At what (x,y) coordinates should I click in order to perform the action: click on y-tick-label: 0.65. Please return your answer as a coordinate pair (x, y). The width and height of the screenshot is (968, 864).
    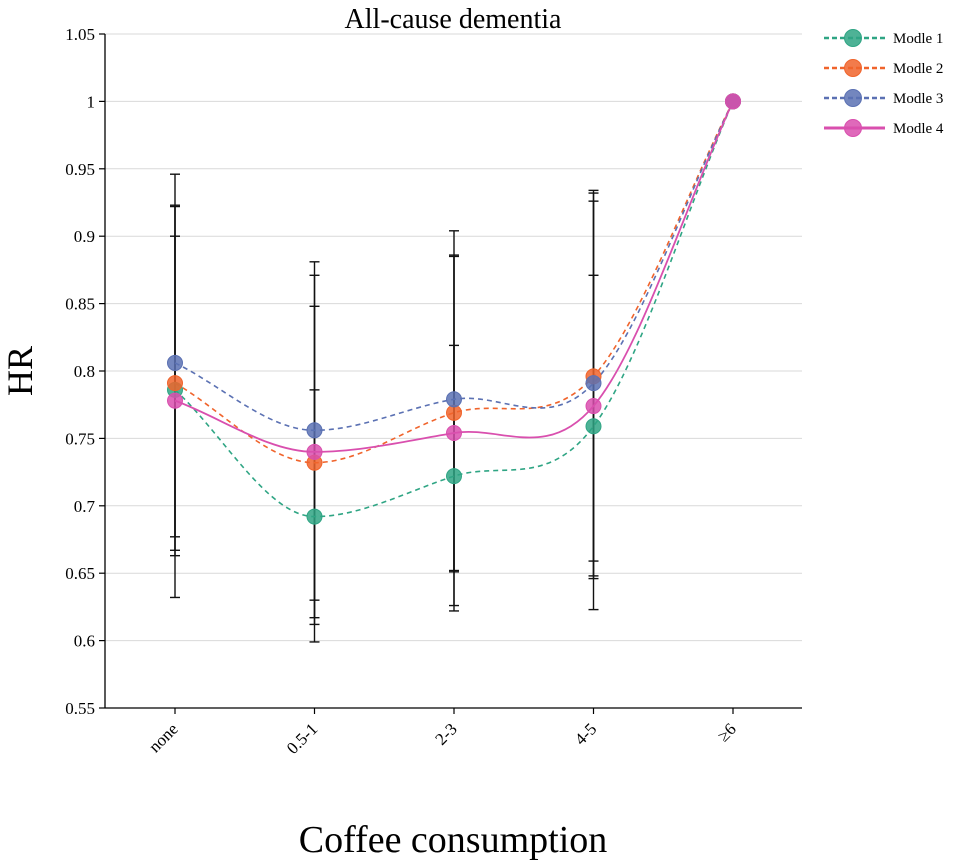
    Looking at the image, I should click on (80, 573).